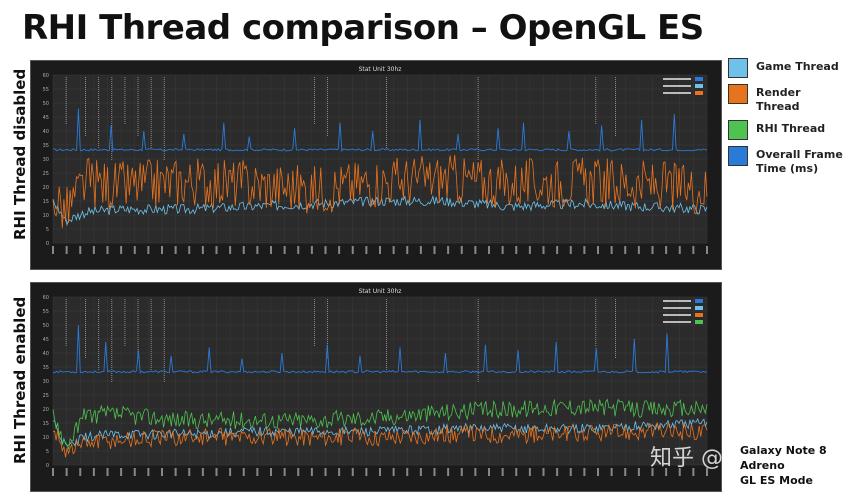 The height and width of the screenshot is (494, 847). What do you see at coordinates (738, 94) in the screenshot?
I see `legend-swatch-render-thread` at bounding box center [738, 94].